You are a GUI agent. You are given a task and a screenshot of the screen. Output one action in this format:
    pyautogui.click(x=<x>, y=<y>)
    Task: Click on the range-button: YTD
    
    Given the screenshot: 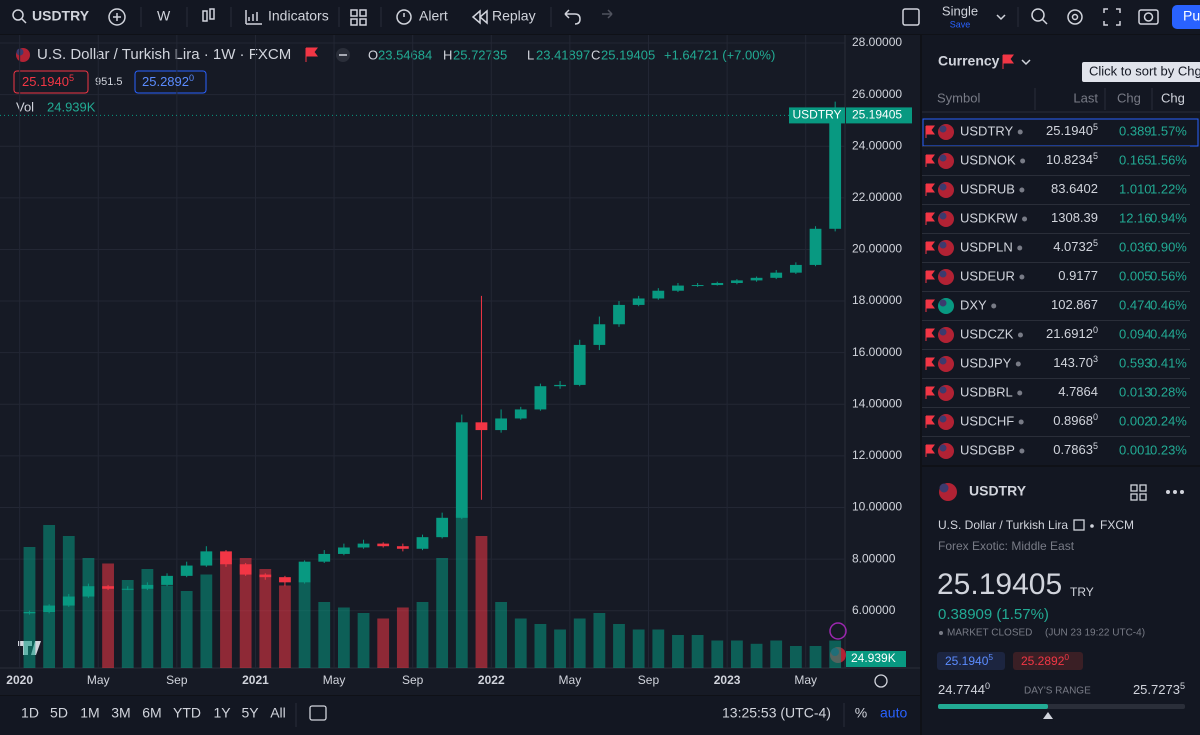 What is the action you would take?
    pyautogui.click(x=187, y=713)
    